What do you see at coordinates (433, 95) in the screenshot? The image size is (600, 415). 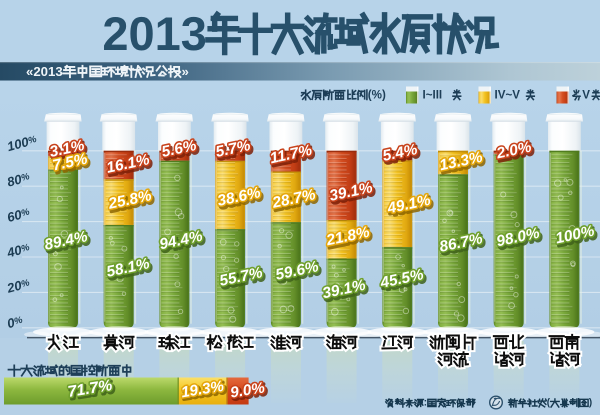 I see `svg-text: I~III` at bounding box center [433, 95].